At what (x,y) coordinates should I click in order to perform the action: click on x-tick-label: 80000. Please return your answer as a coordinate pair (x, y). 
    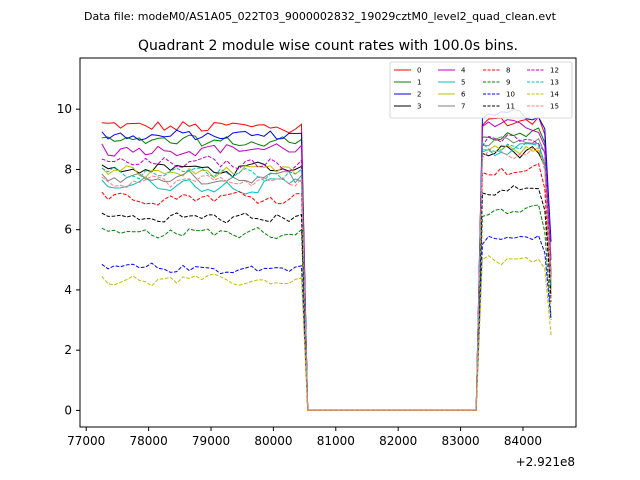
    Looking at the image, I should click on (273, 441).